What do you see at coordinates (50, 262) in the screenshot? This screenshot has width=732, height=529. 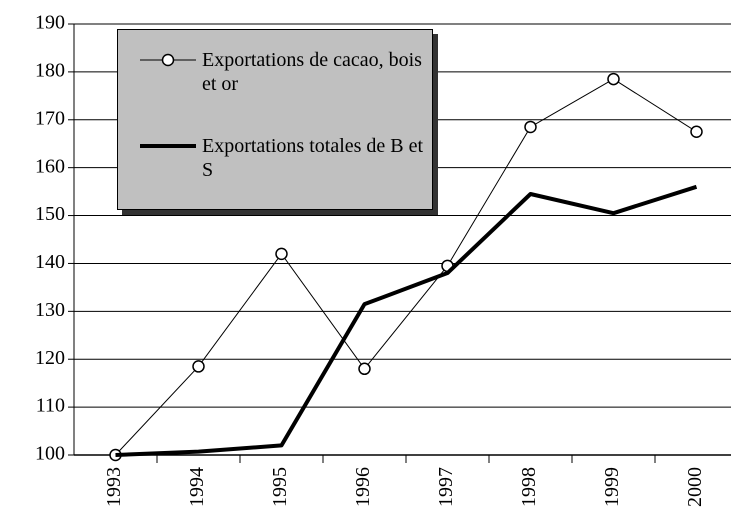 I see `y-tick-label: 140` at bounding box center [50, 262].